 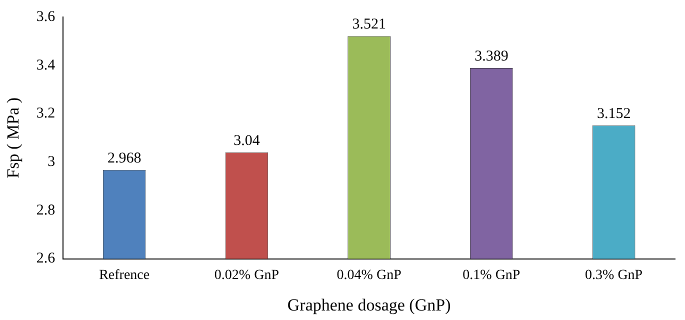 What do you see at coordinates (247, 275) in the screenshot?
I see `x-tick-label: 0.02% GnP` at bounding box center [247, 275].